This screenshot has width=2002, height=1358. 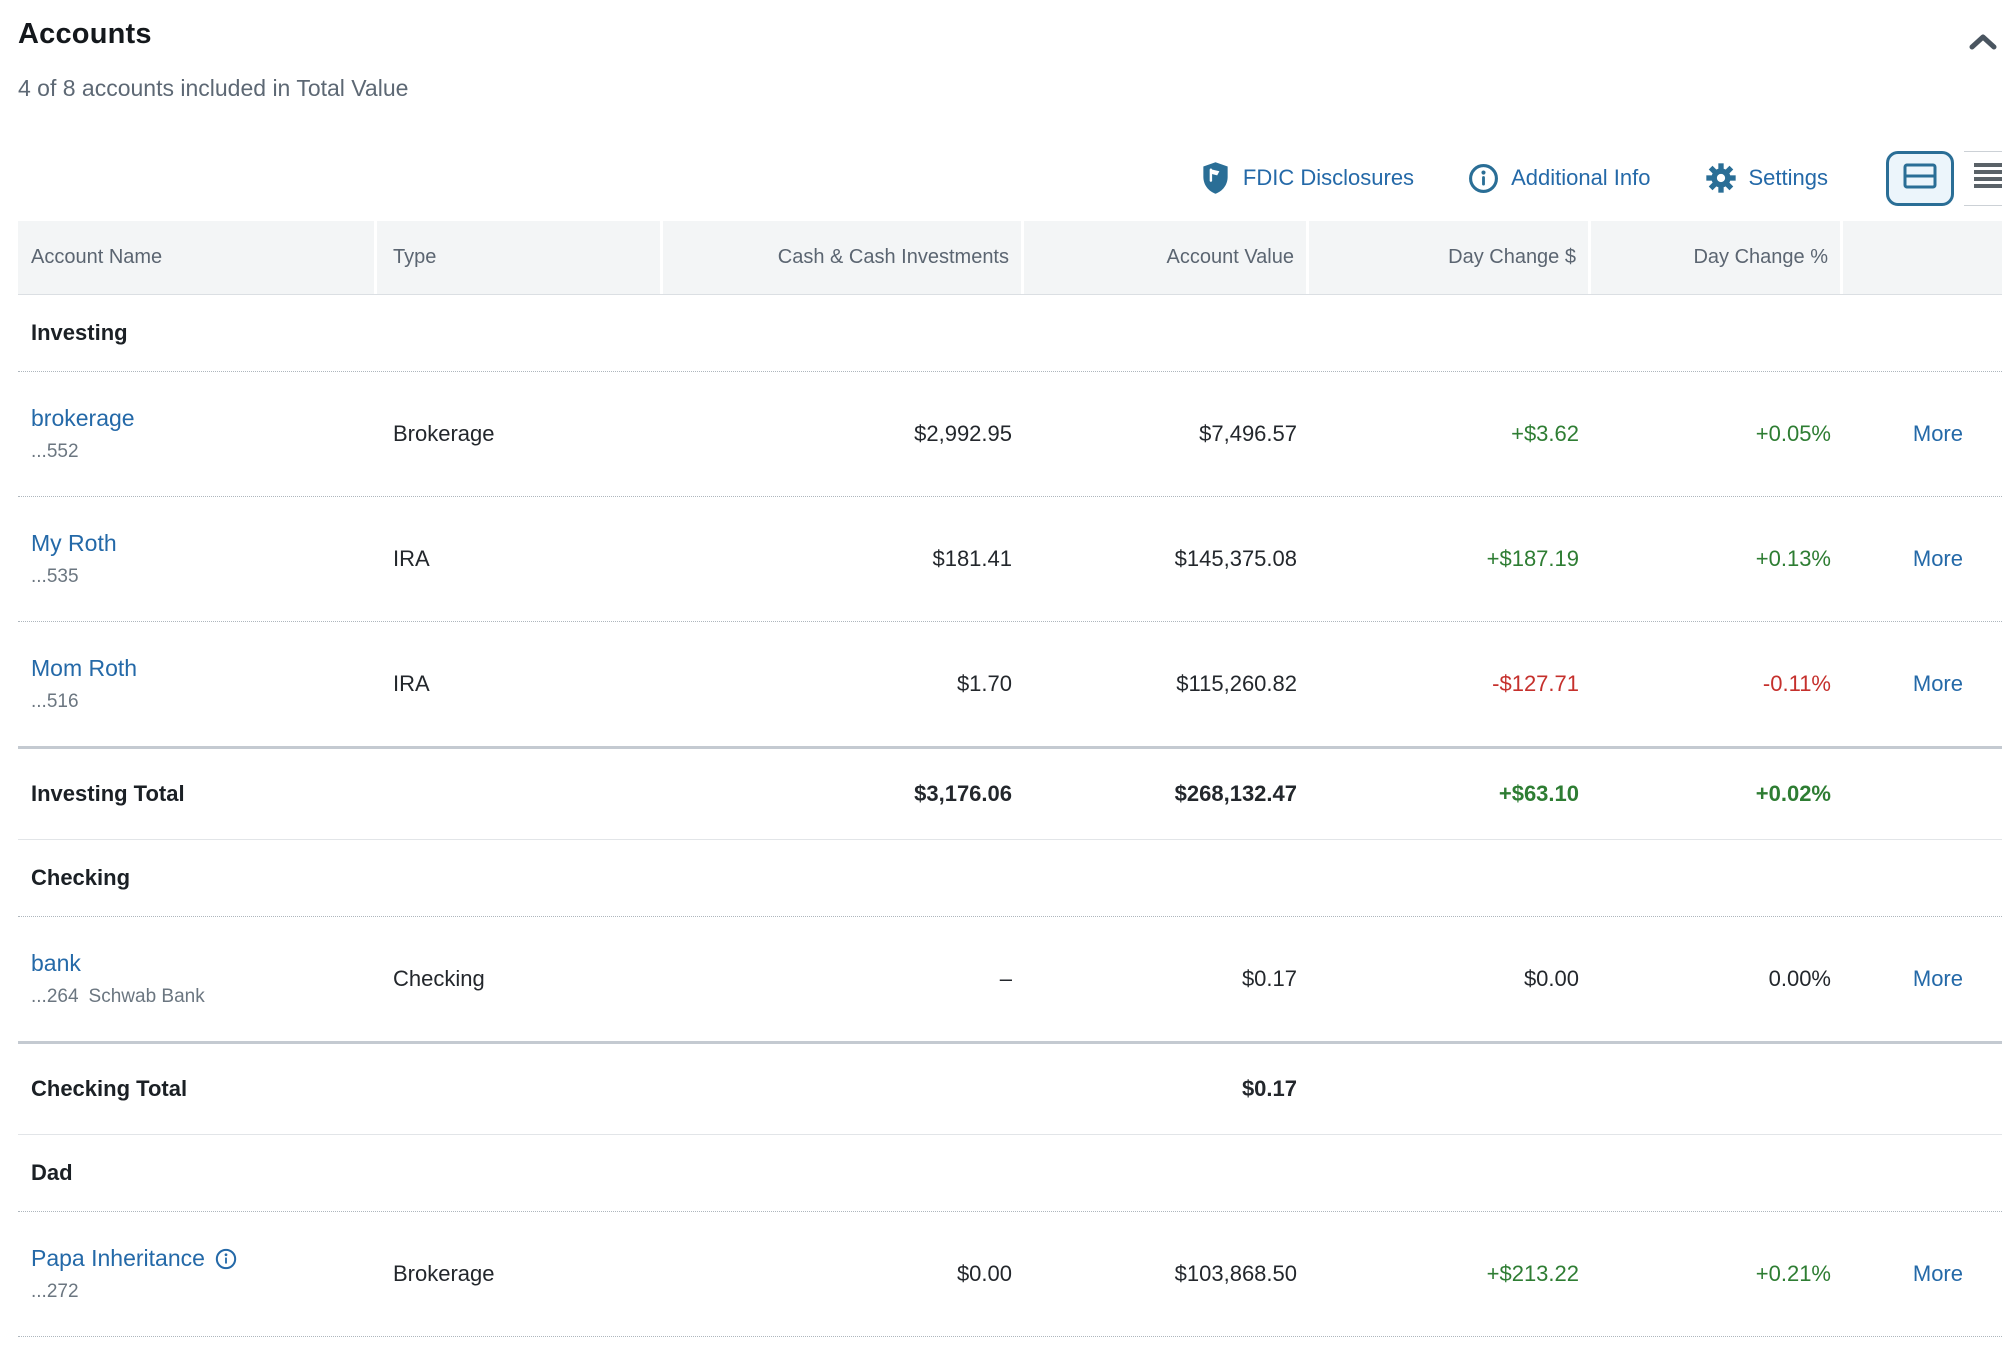 I want to click on group-label: Investing, so click(x=79, y=332).